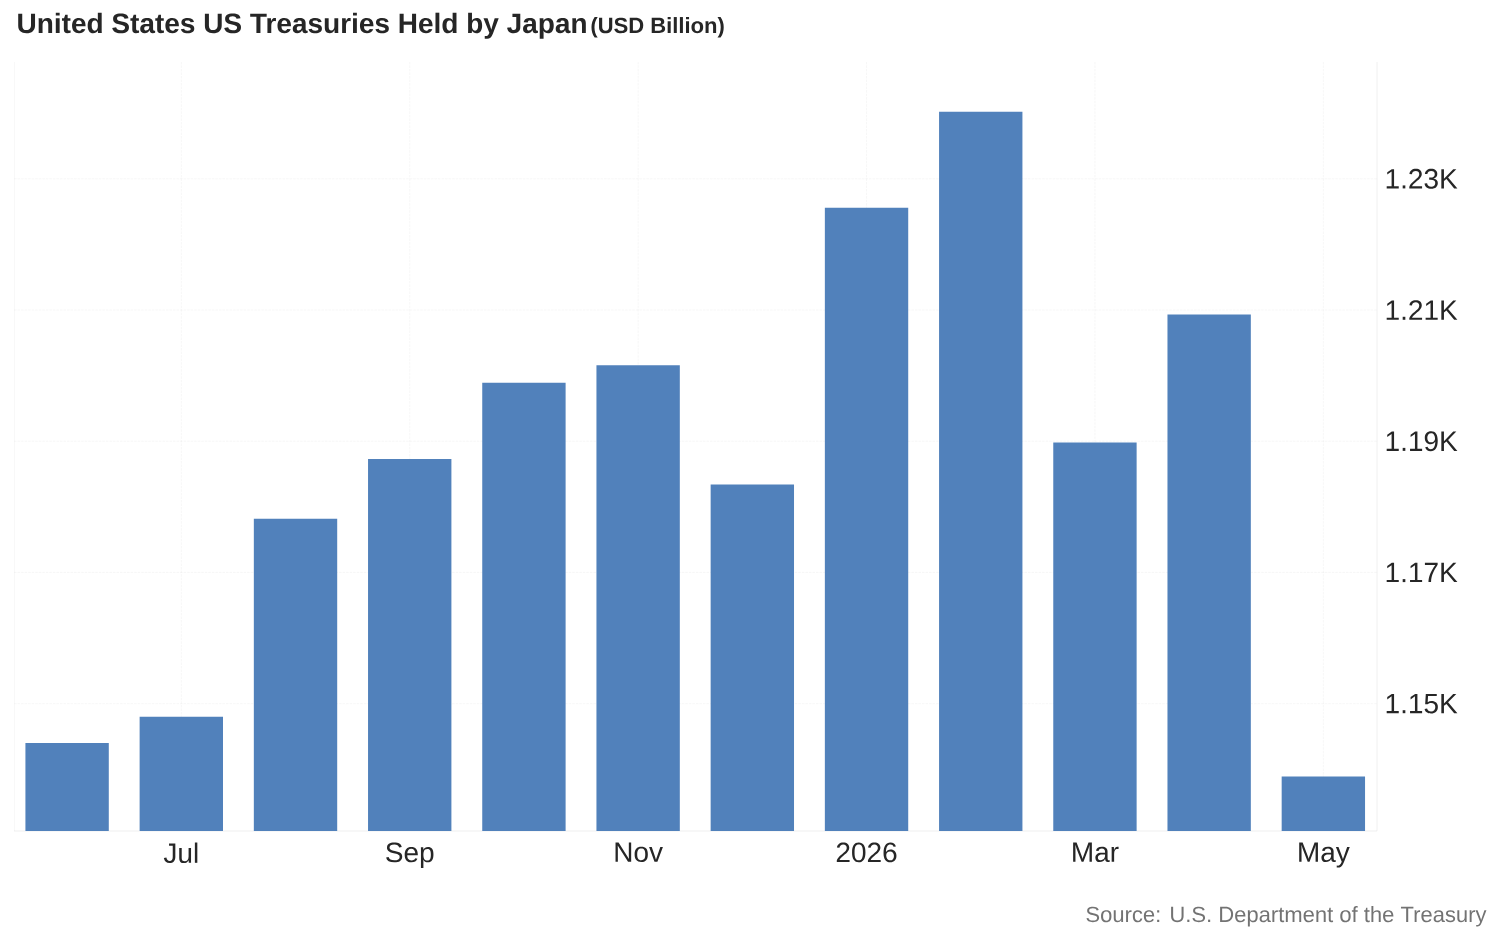 The width and height of the screenshot is (1498, 936). What do you see at coordinates (1422, 178) in the screenshot?
I see `y-tick-label: 1.23K` at bounding box center [1422, 178].